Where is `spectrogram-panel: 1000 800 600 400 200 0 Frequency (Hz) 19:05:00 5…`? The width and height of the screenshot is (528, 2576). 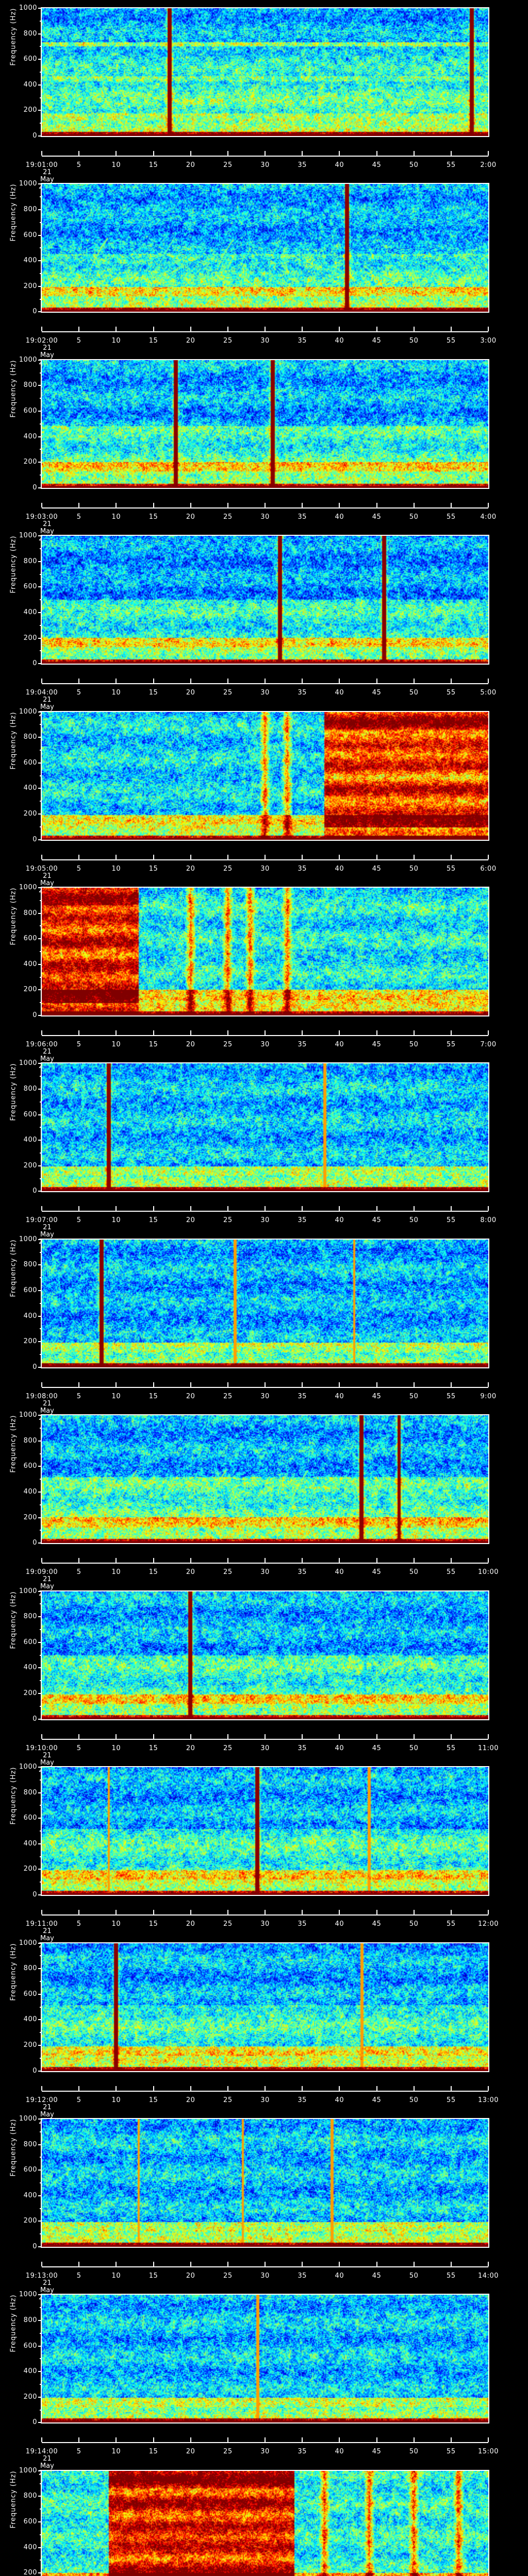
spectrogram-panel: 1000 800 600 400 200 0 Frequency (Hz) 19:05:00 5… is located at coordinates (264, 799).